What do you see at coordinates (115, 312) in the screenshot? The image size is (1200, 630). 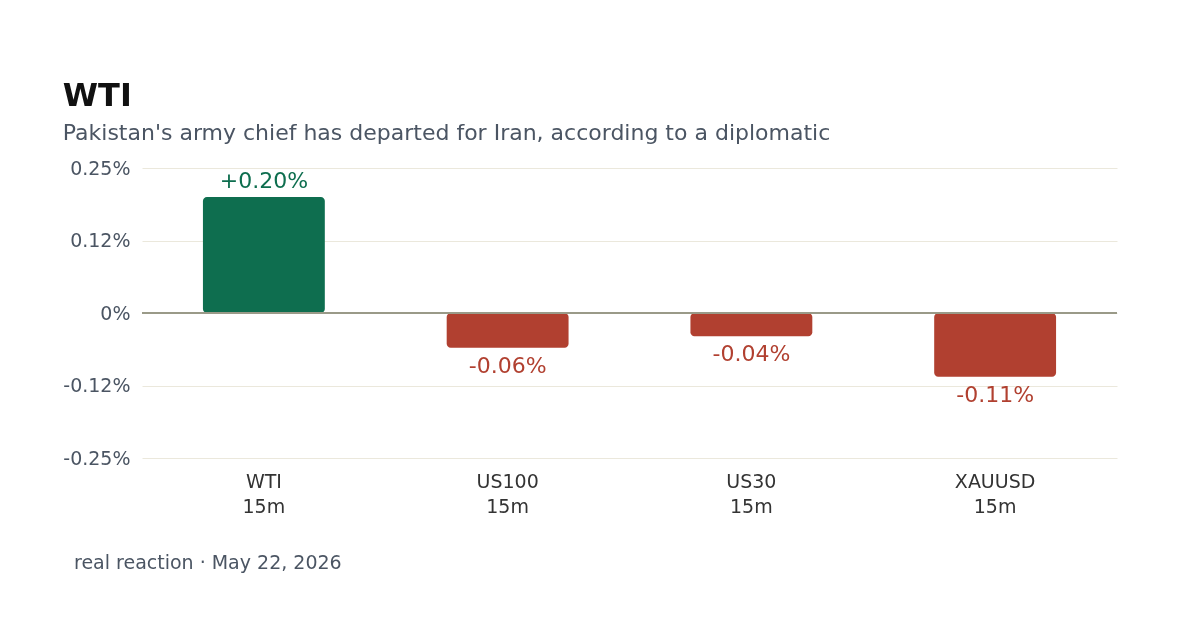 I see `y-tick-label: 0%` at bounding box center [115, 312].